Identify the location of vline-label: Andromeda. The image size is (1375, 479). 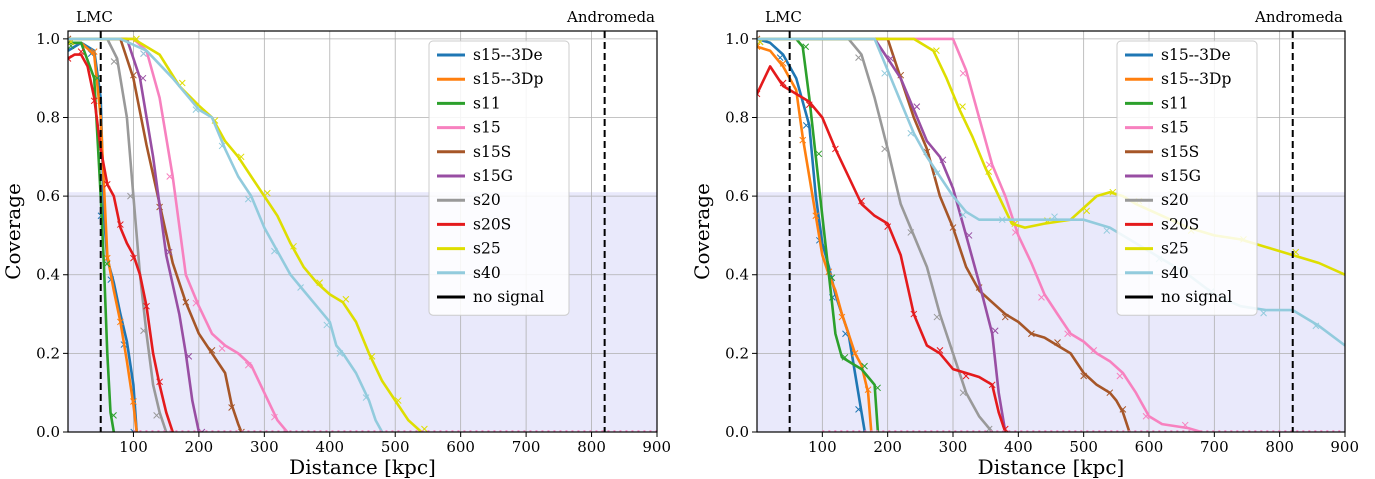
(610, 17).